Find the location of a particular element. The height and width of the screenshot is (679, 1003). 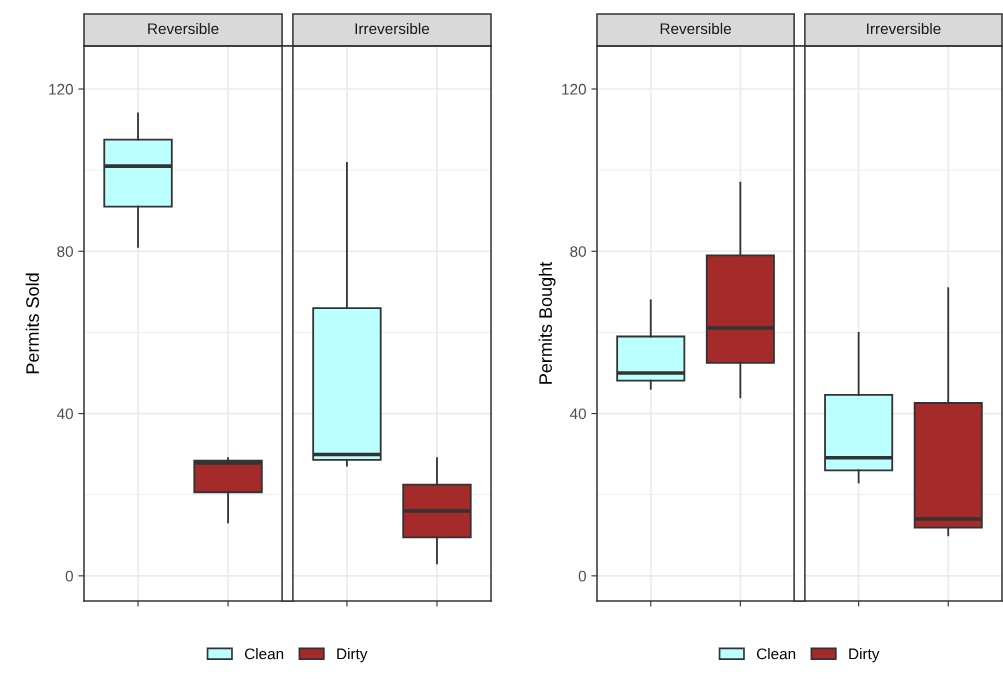

y-axis-title: Permits Sold is located at coordinates (32, 323).